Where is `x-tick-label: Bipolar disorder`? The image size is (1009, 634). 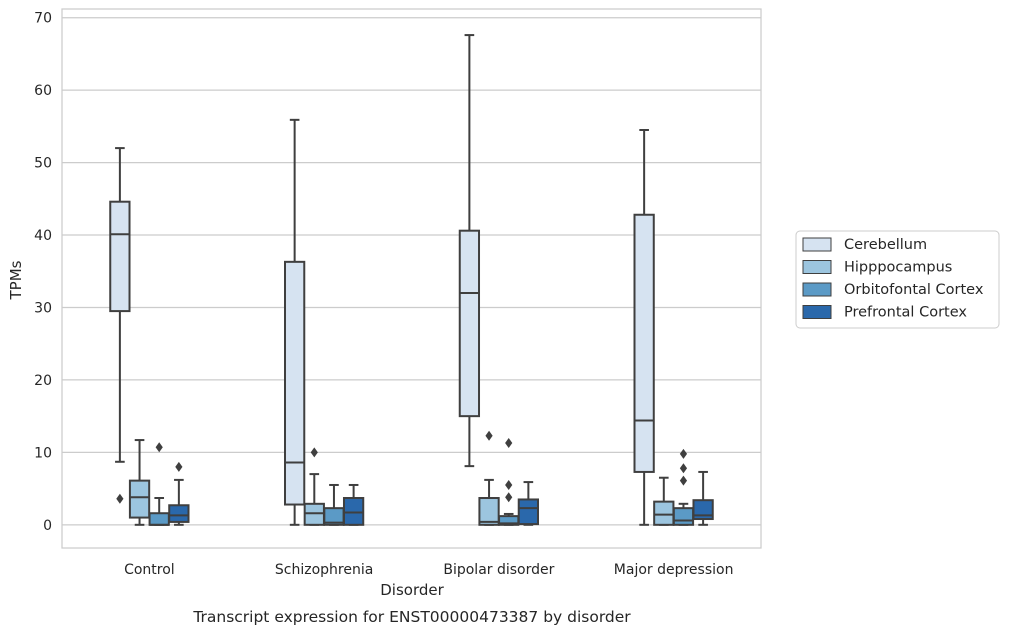 x-tick-label: Bipolar disorder is located at coordinates (498, 570).